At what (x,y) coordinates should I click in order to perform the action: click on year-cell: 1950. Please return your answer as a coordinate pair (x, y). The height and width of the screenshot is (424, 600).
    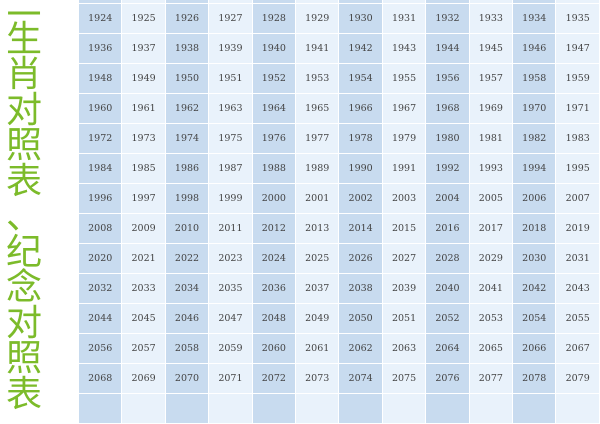
    Looking at the image, I should click on (187, 78).